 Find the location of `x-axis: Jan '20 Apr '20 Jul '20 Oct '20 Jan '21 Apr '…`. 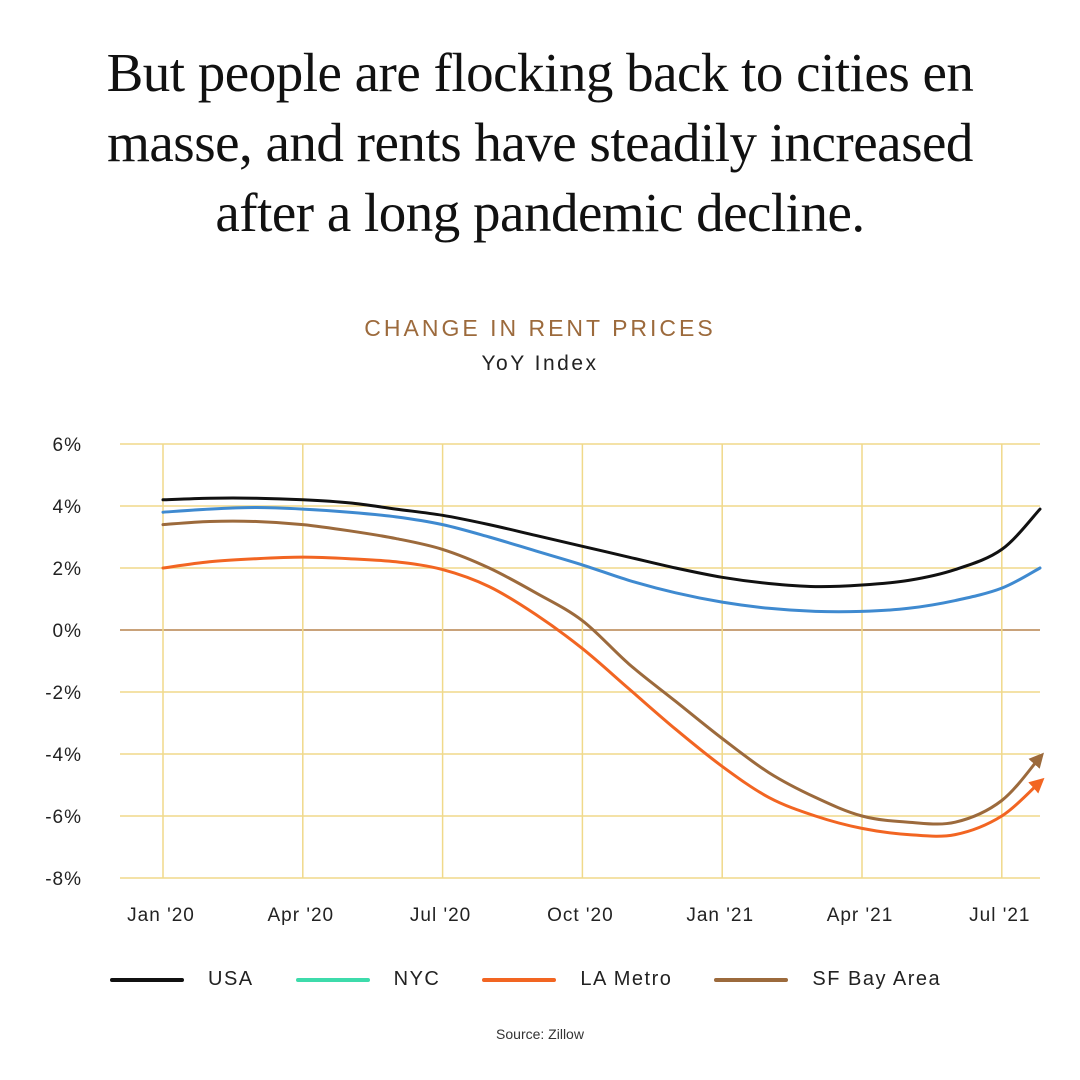

x-axis: Jan '20 Apr '20 Jul '20 Oct '20 Jan '21 Apr '… is located at coordinates (578, 915).